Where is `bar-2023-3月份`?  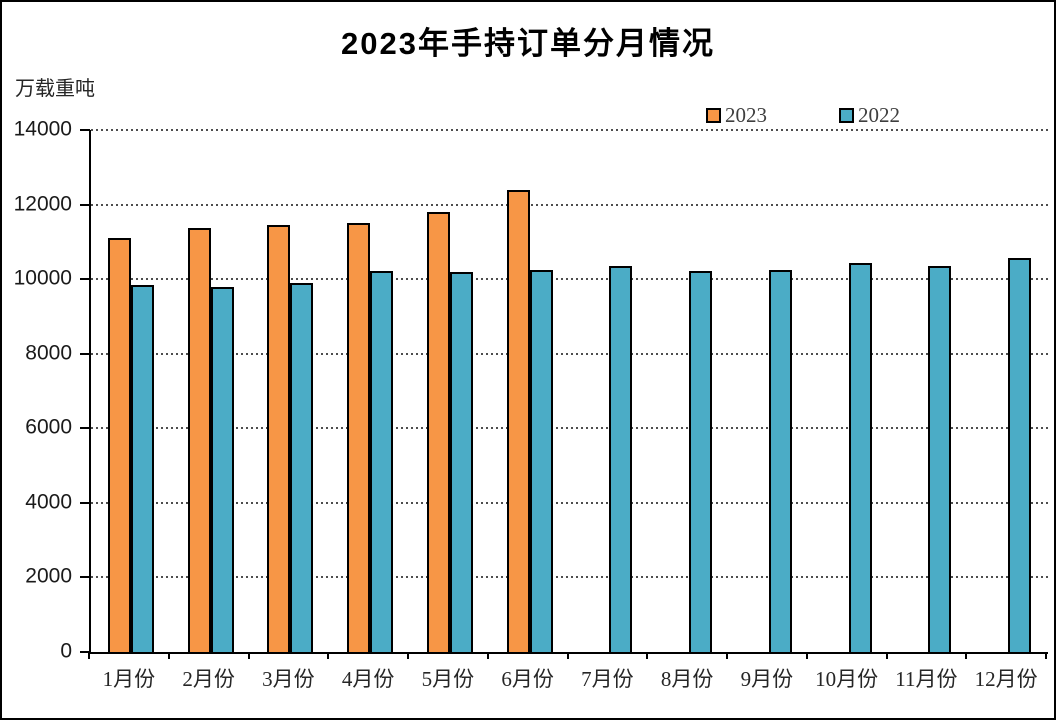 bar-2023-3月份 is located at coordinates (279, 438).